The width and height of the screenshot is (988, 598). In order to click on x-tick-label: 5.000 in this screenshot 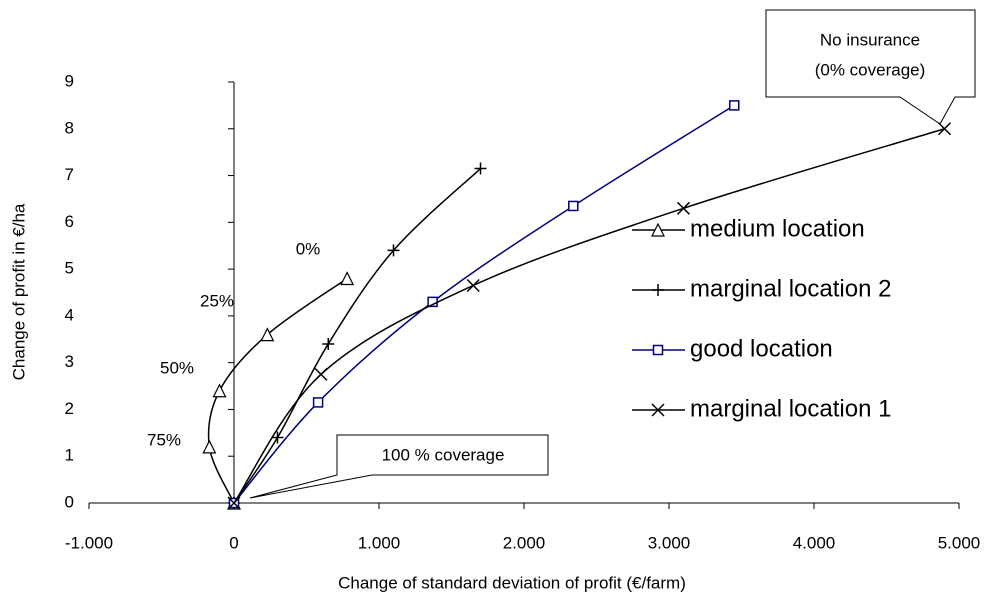, I will do `click(959, 542)`.